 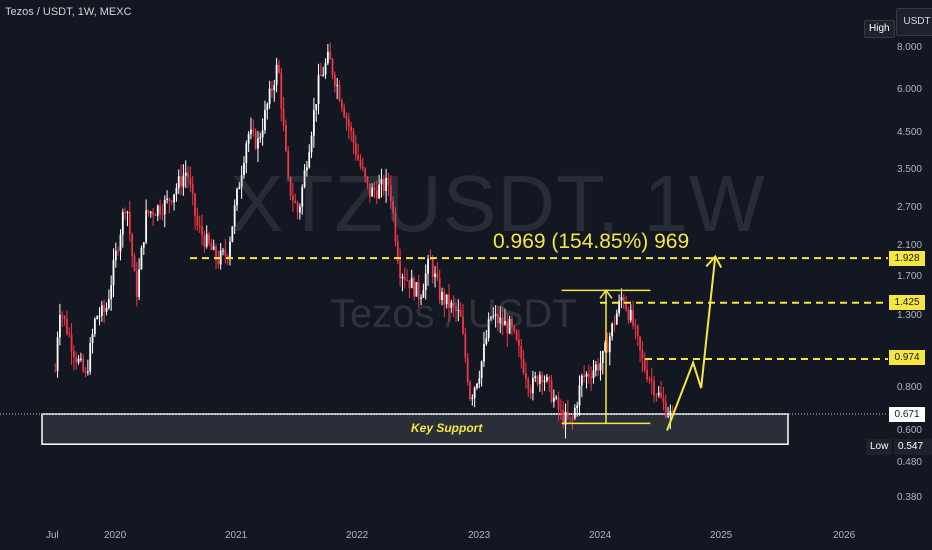 What do you see at coordinates (115, 535) in the screenshot?
I see `x-tick-label: 2020` at bounding box center [115, 535].